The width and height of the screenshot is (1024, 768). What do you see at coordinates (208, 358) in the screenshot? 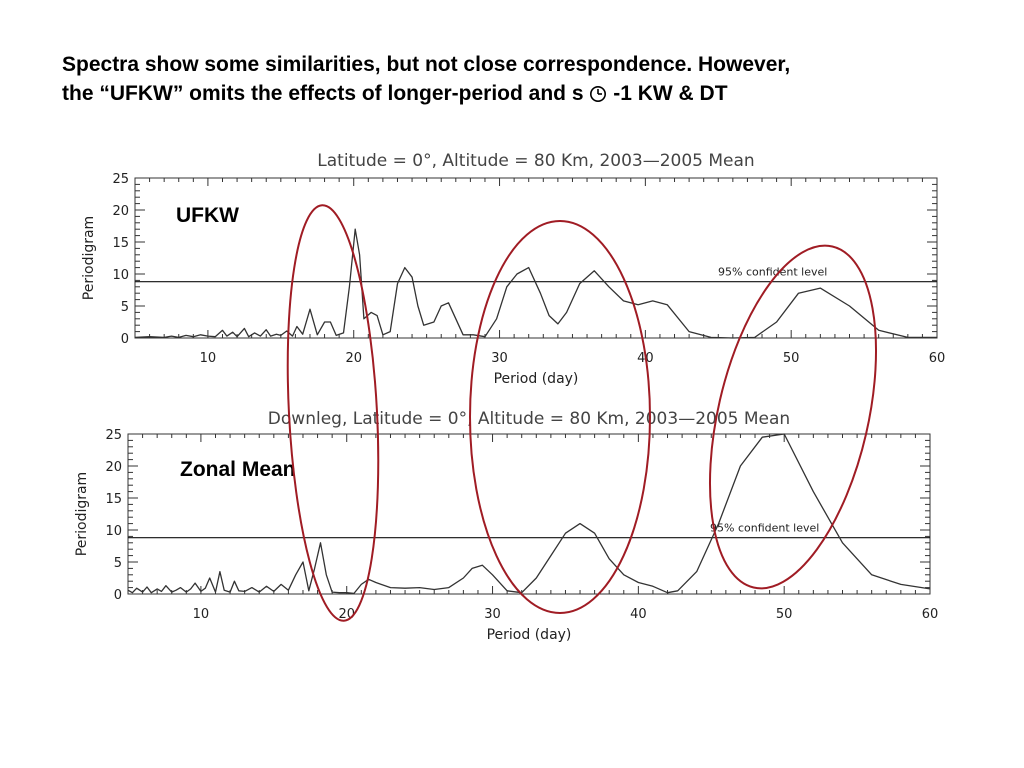
I see `ufkw-x-tick-label: 10` at bounding box center [208, 358].